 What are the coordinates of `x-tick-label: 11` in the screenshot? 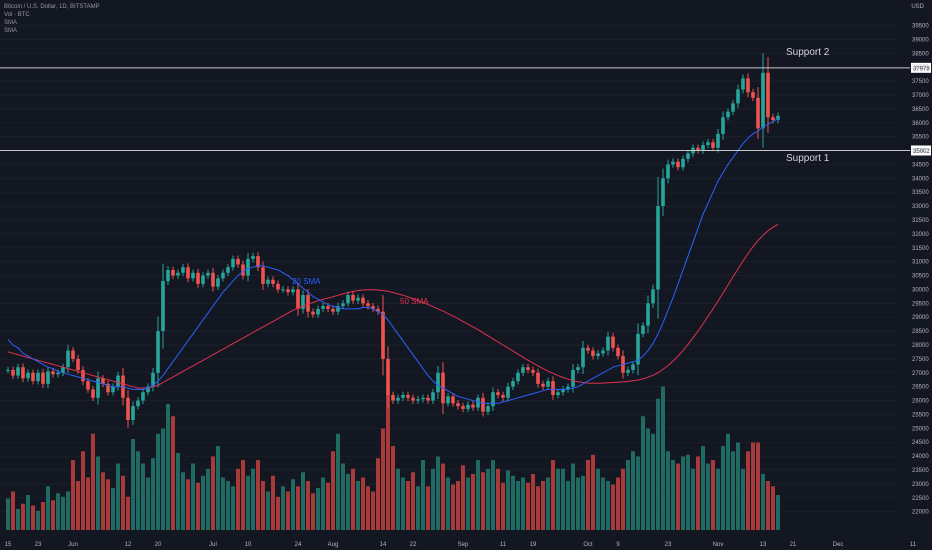 It's located at (913, 545).